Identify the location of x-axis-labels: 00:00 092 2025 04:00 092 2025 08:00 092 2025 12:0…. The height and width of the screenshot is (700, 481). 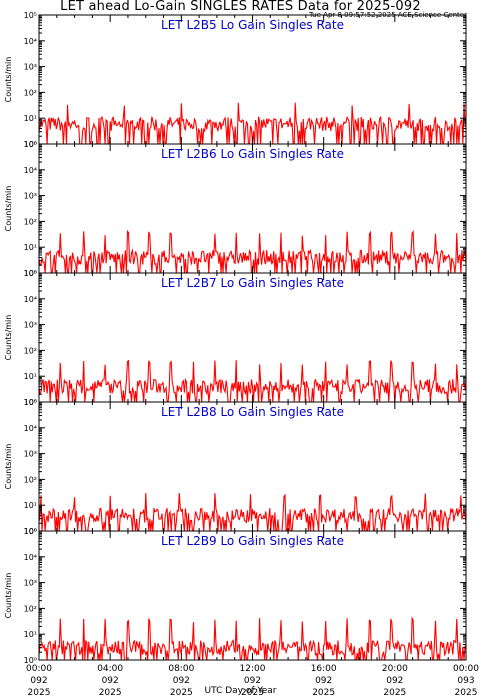
(252, 681).